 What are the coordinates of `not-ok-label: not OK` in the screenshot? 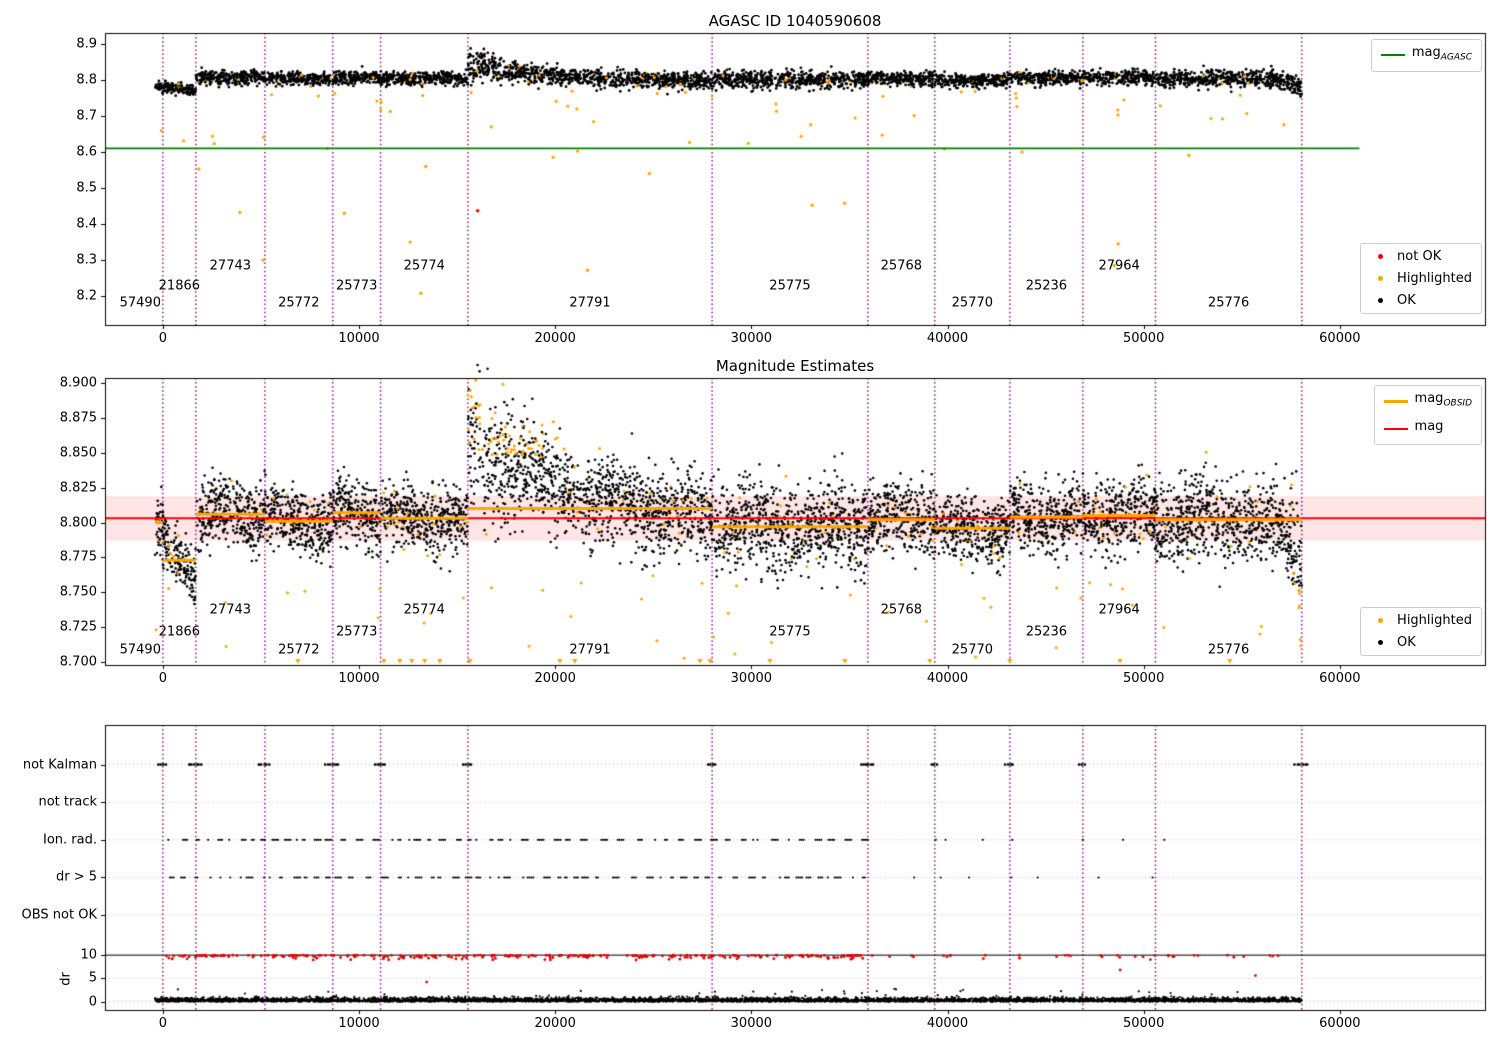 It's located at (1419, 256).